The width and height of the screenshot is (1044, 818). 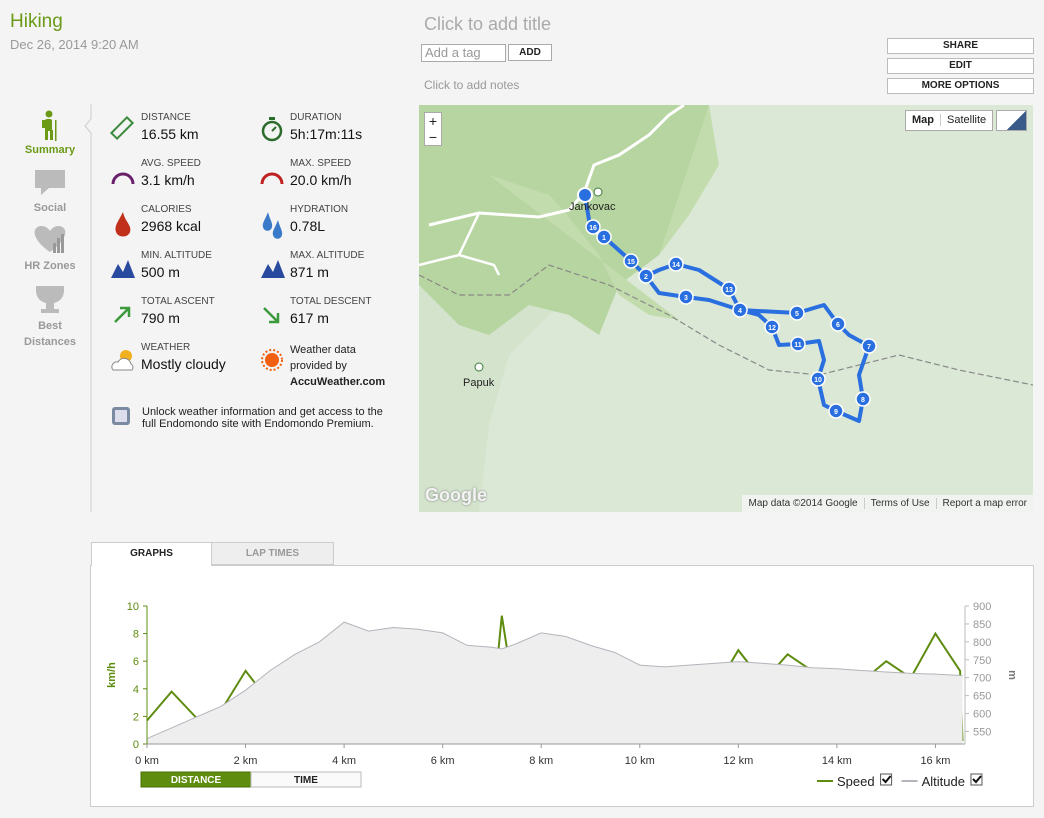 I want to click on x-tick-label: 2 km, so click(x=246, y=761).